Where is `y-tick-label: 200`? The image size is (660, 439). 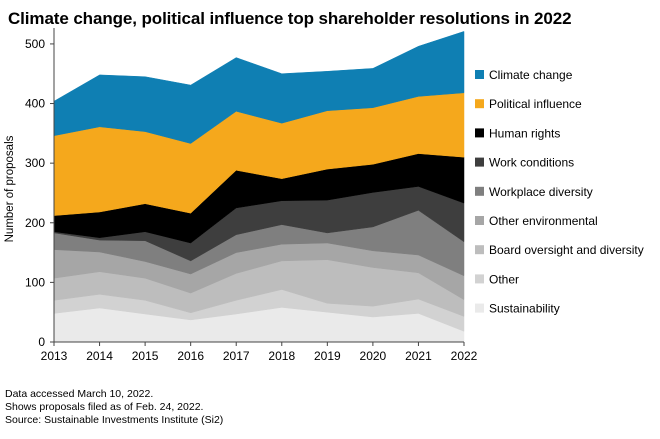 y-tick-label: 200 is located at coordinates (35, 223).